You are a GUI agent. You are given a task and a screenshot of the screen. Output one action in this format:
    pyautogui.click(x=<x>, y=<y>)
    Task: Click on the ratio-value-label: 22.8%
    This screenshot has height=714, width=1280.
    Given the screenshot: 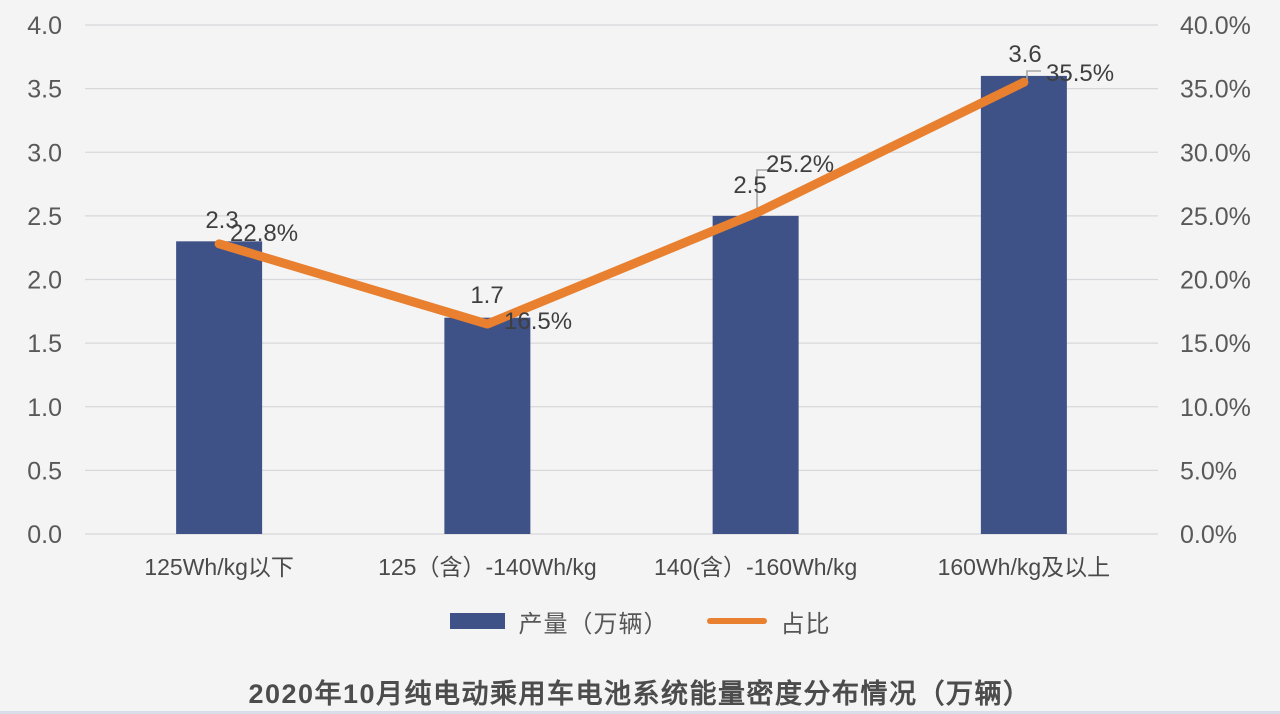 What is the action you would take?
    pyautogui.click(x=264, y=233)
    